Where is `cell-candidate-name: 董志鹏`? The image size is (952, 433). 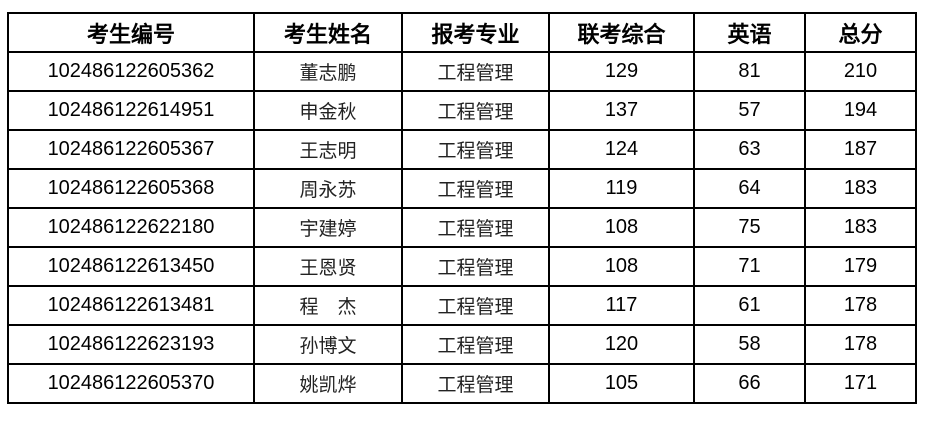 cell-candidate-name: 董志鹏 is located at coordinates (328, 71).